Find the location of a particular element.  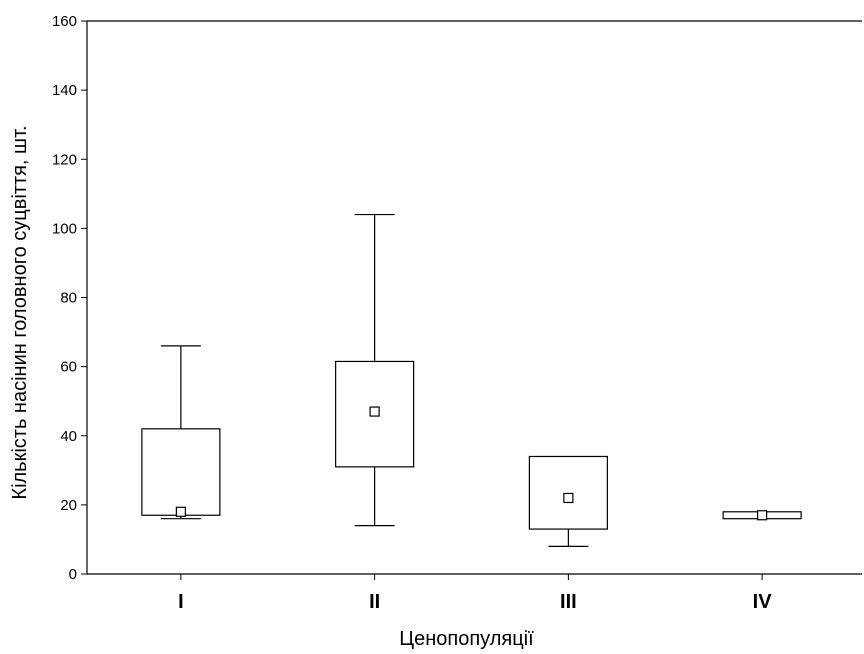

y-tick-label: 160 is located at coordinates (64, 21).